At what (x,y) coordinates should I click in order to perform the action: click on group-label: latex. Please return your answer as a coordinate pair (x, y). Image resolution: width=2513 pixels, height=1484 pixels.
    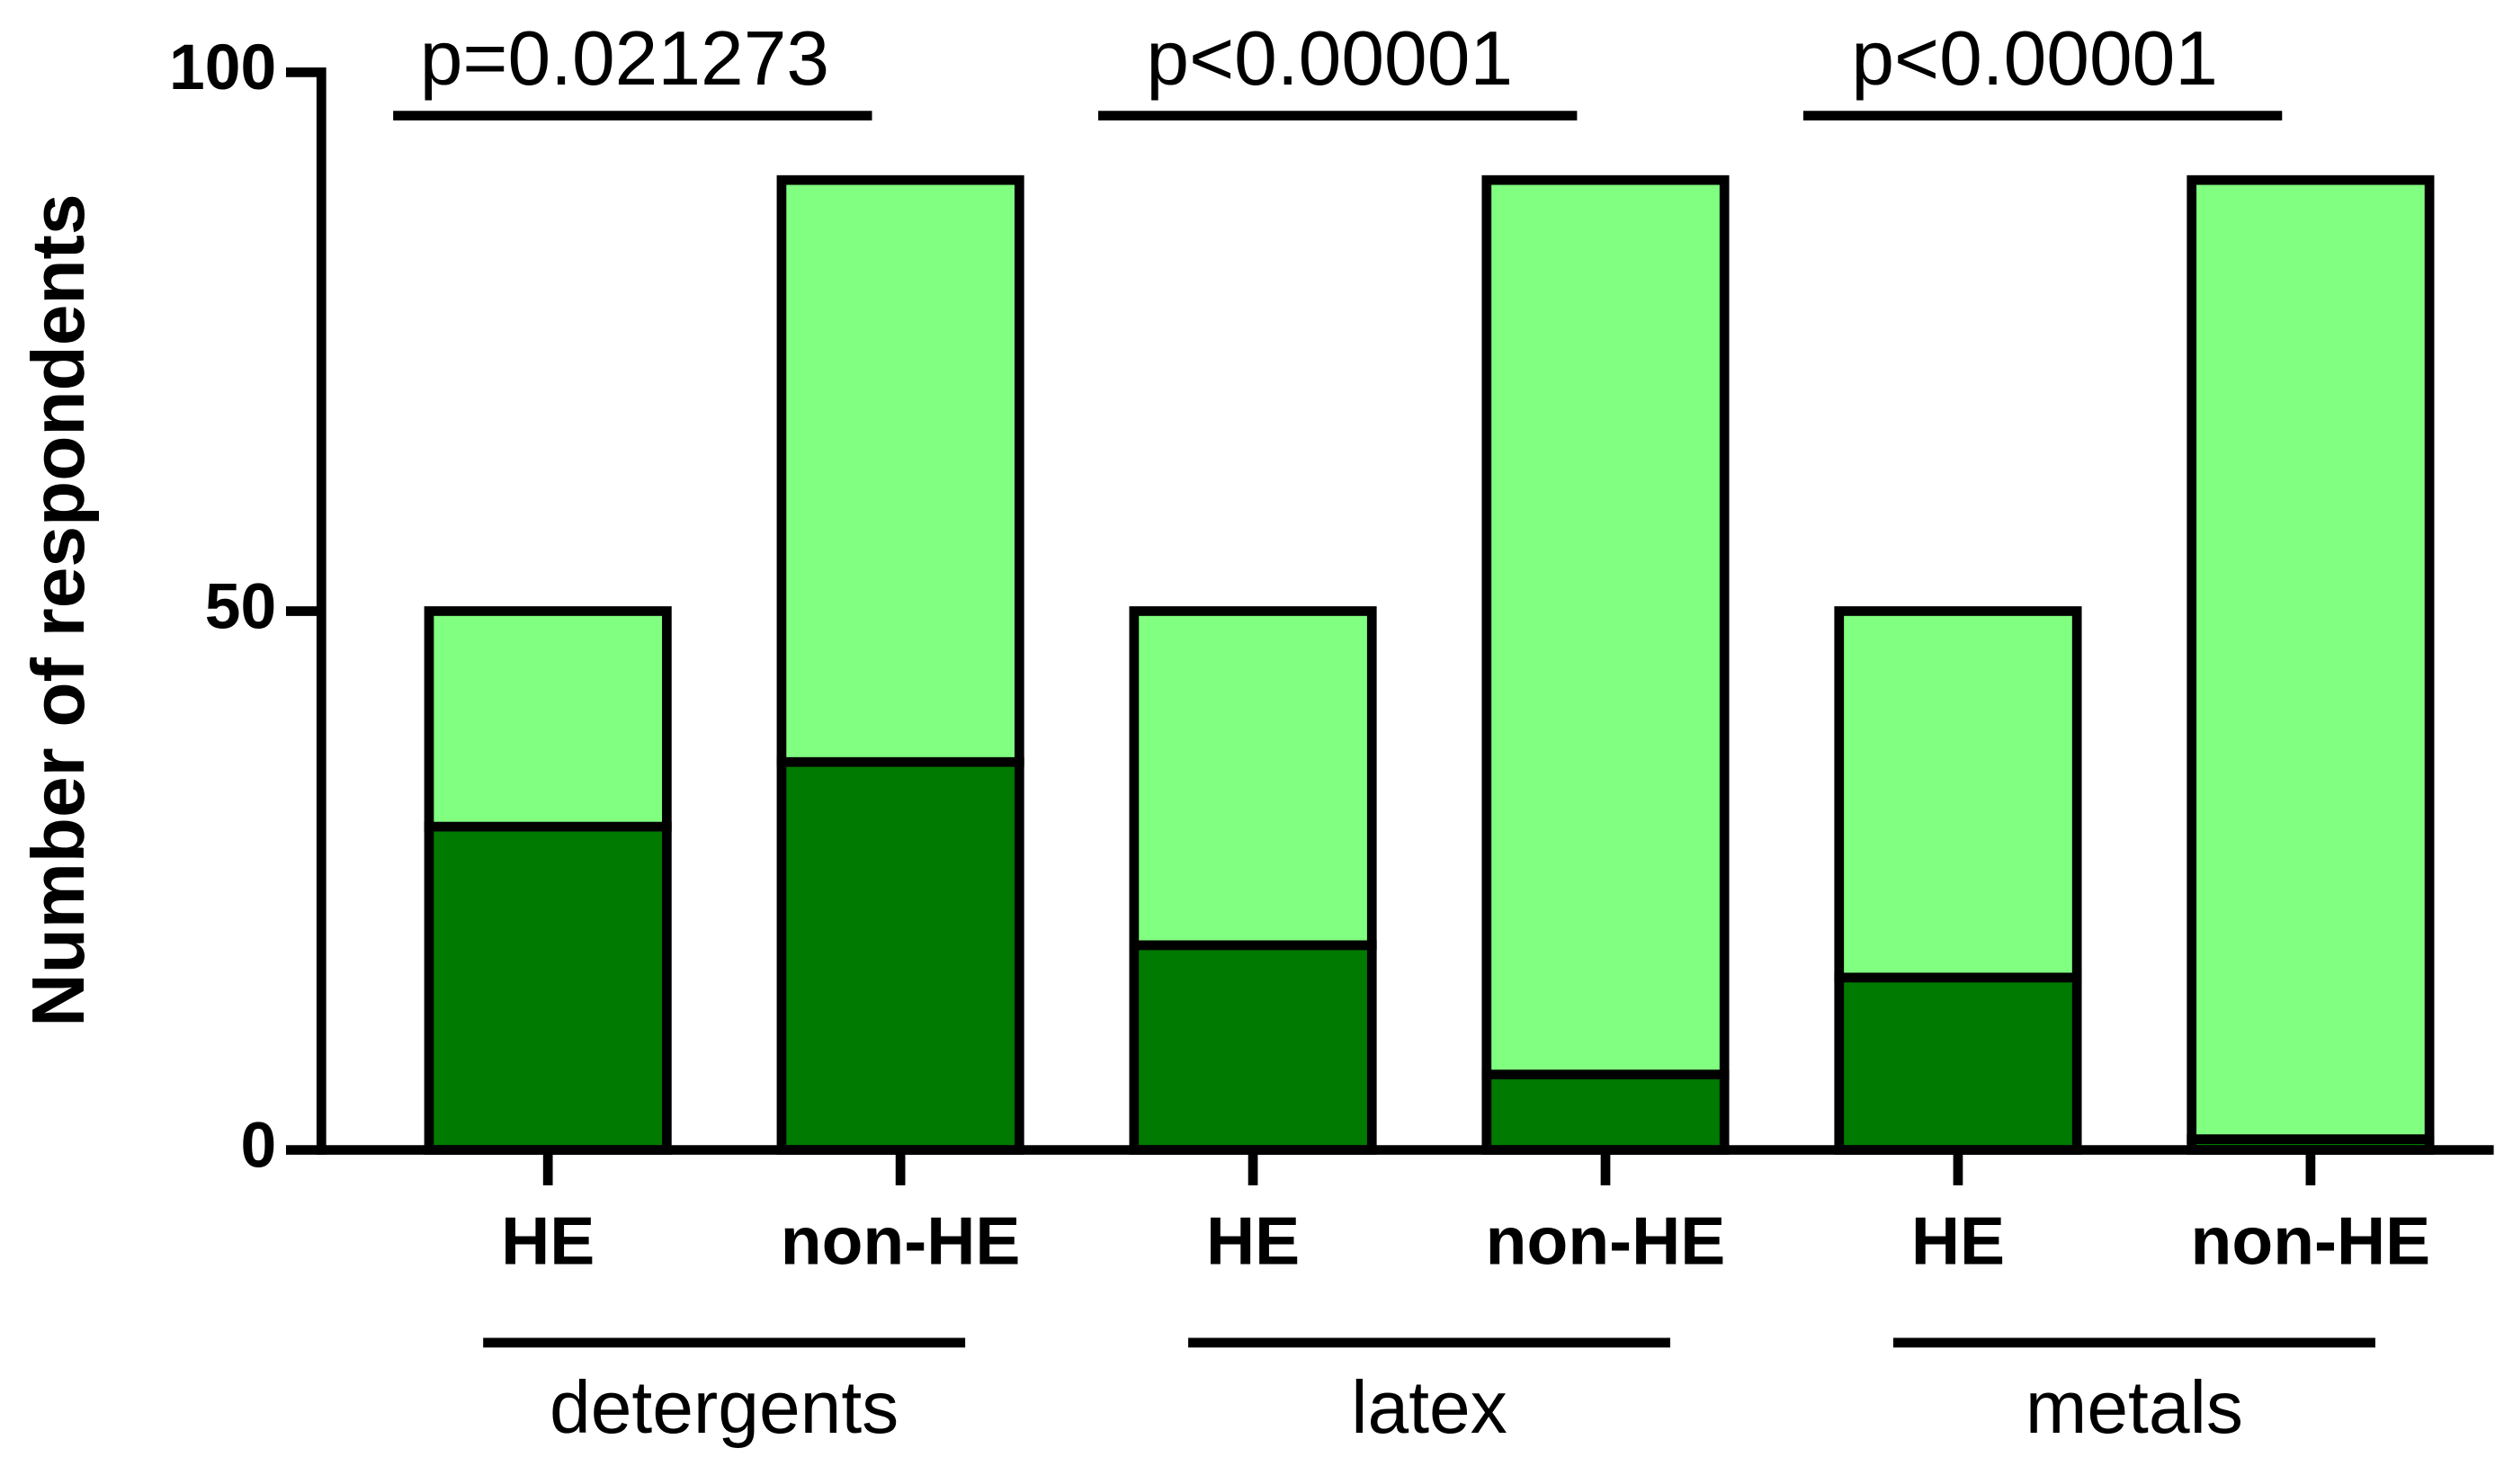
    Looking at the image, I should click on (1429, 1408).